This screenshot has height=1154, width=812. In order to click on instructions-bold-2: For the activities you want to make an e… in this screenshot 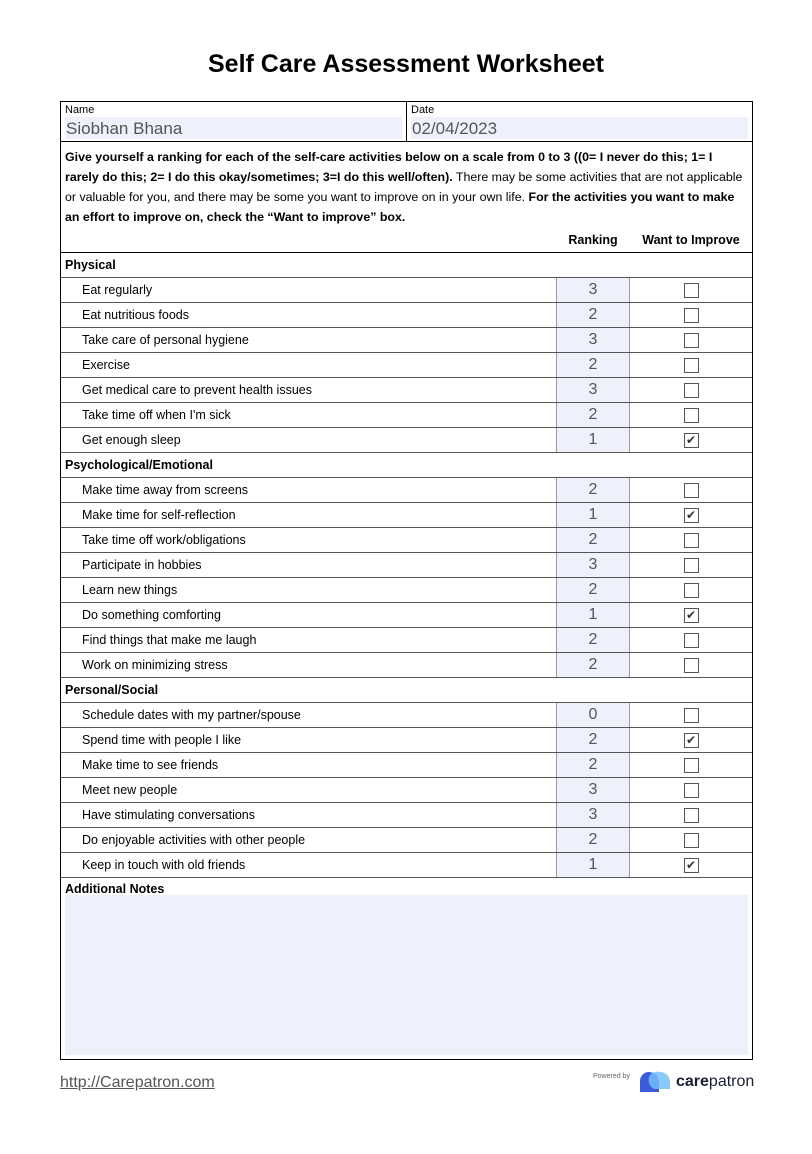, I will do `click(400, 207)`.